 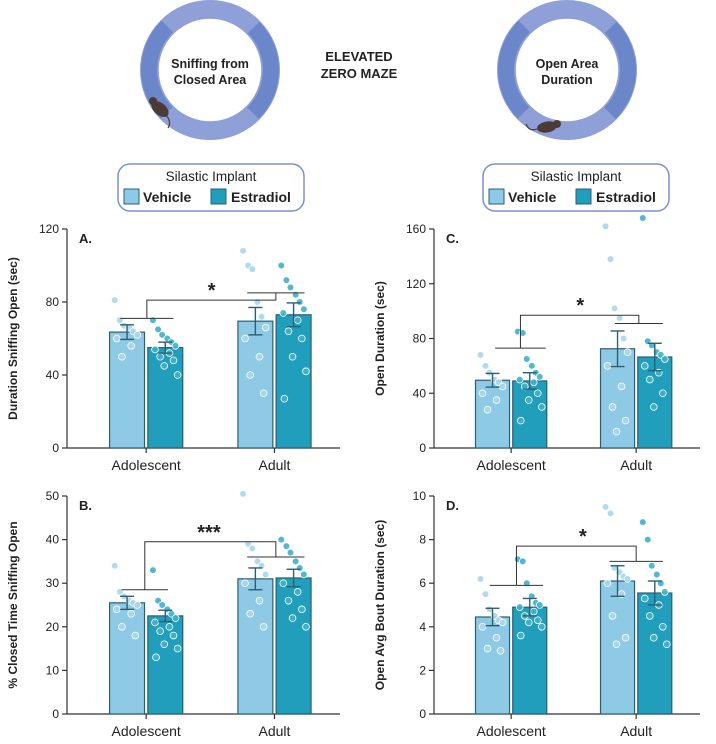 I want to click on legend-swatch-estradiol, so click(x=218, y=196).